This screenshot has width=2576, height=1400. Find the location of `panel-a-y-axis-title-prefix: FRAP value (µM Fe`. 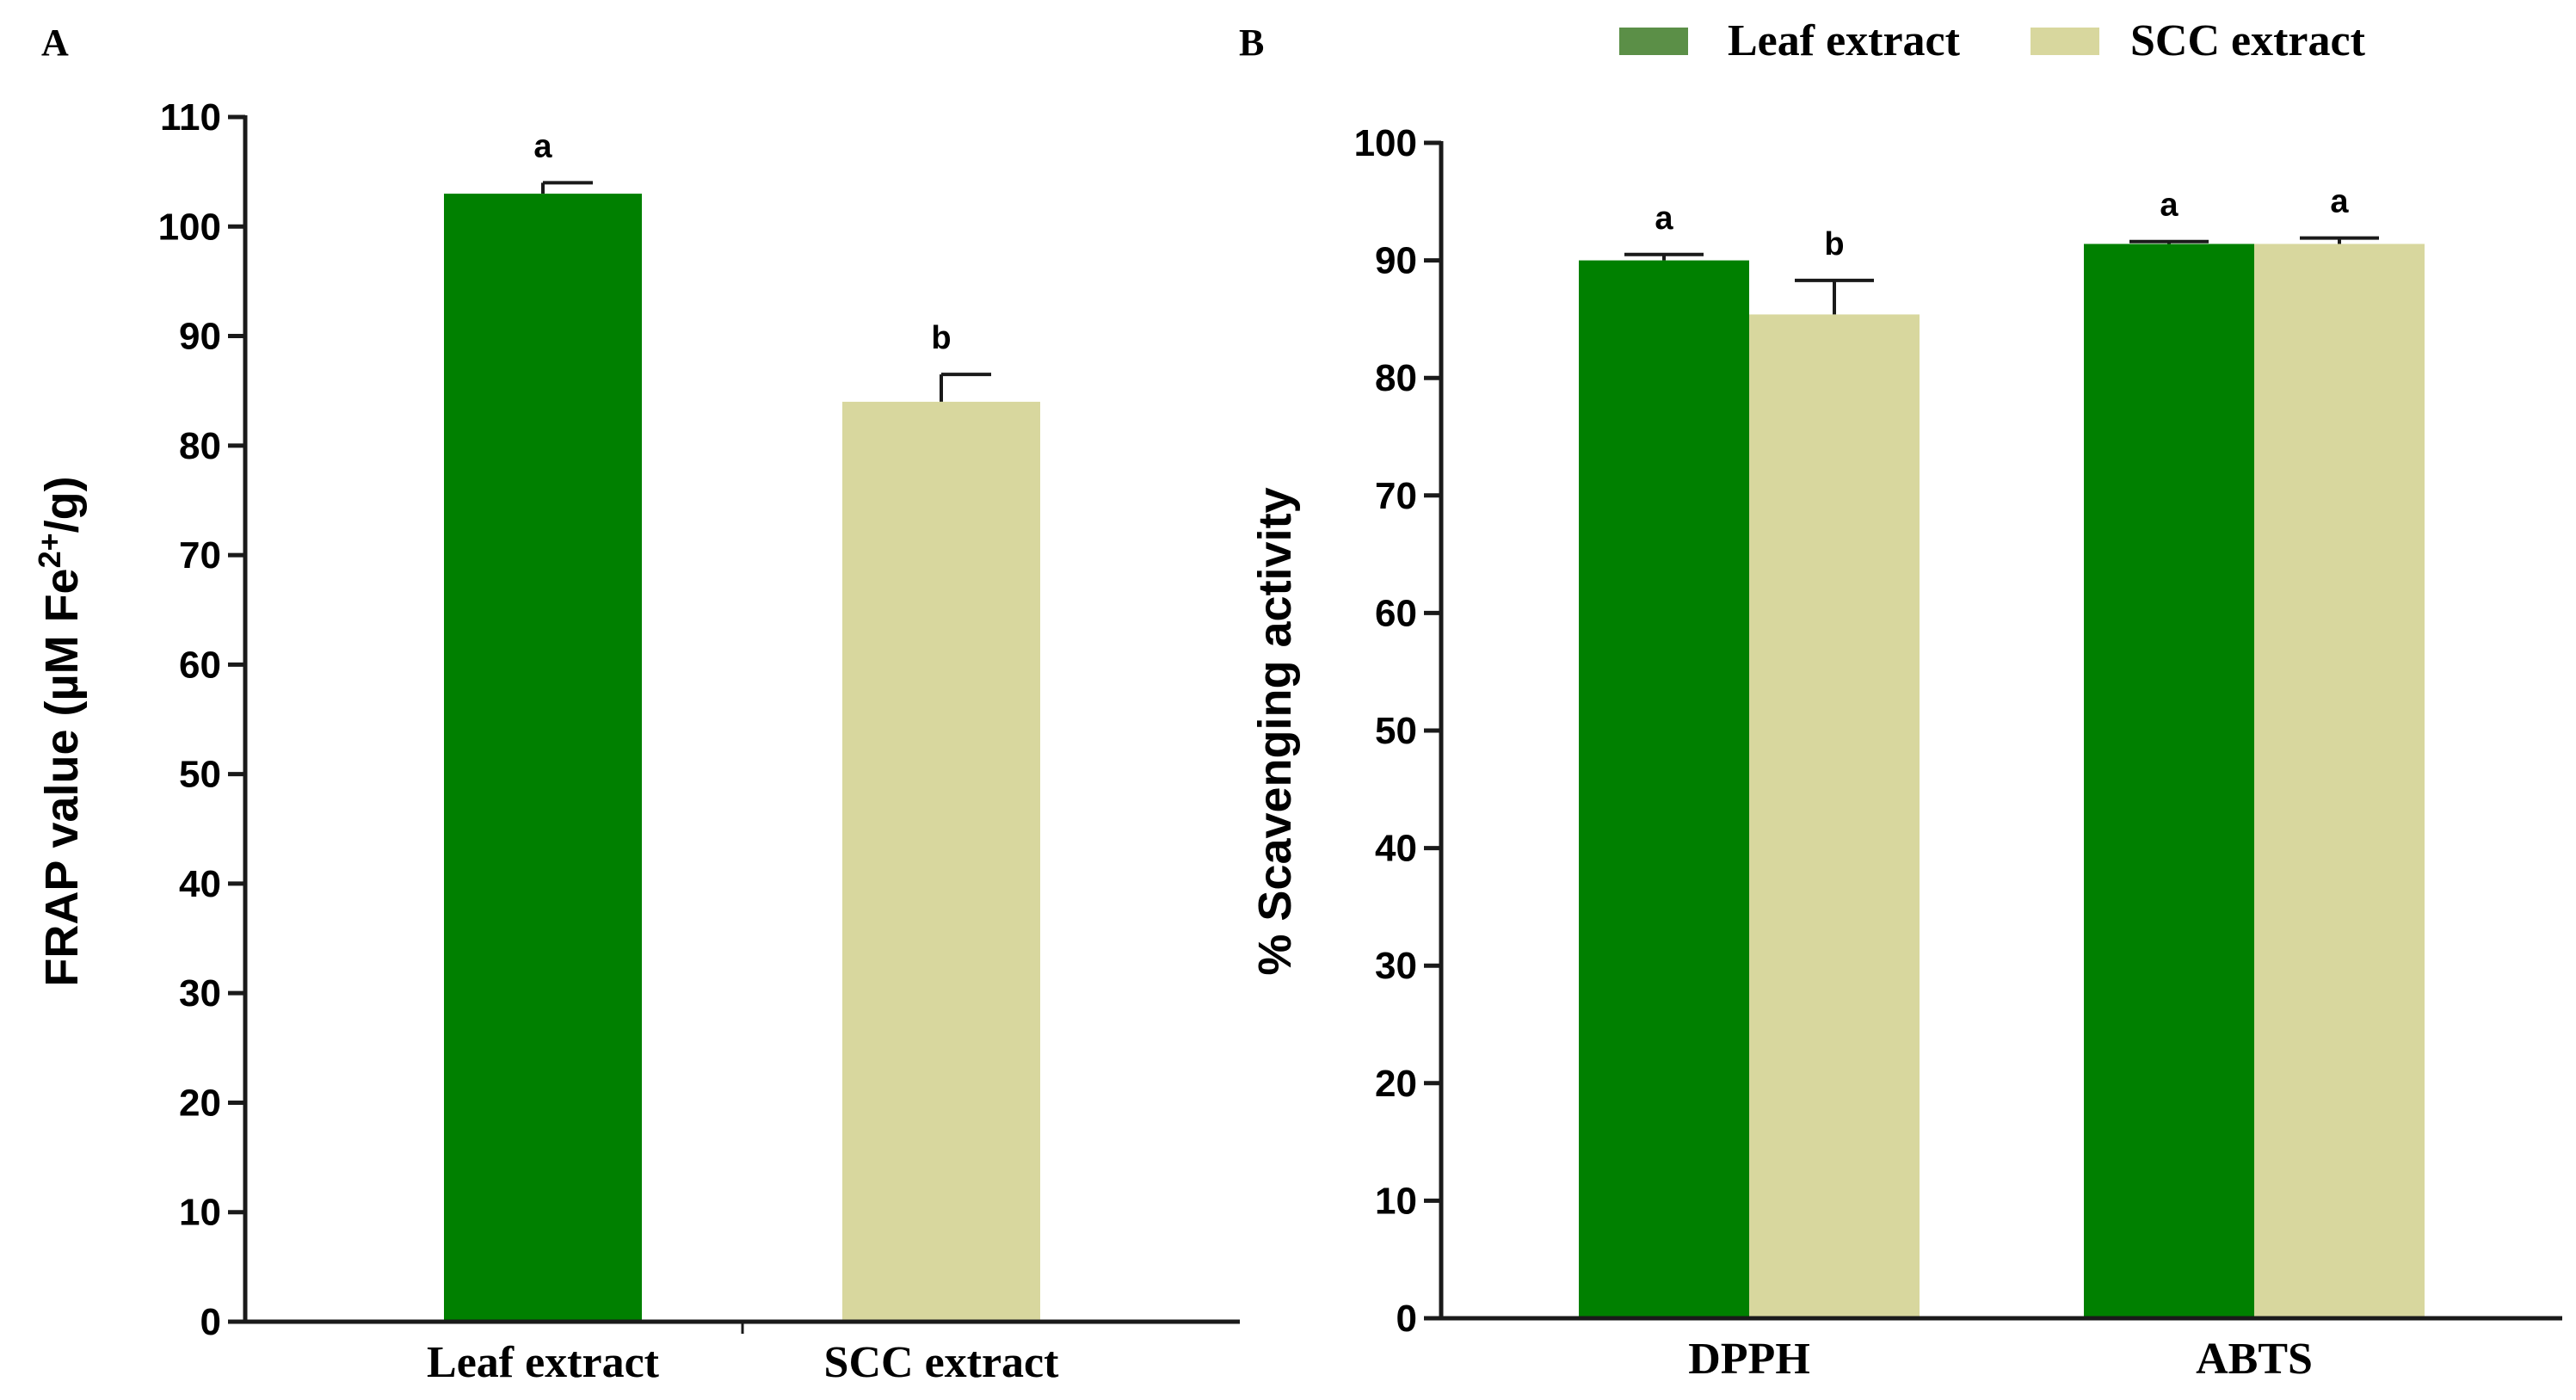

panel-a-y-axis-title-prefix: FRAP value (µM Fe is located at coordinates (62, 777).